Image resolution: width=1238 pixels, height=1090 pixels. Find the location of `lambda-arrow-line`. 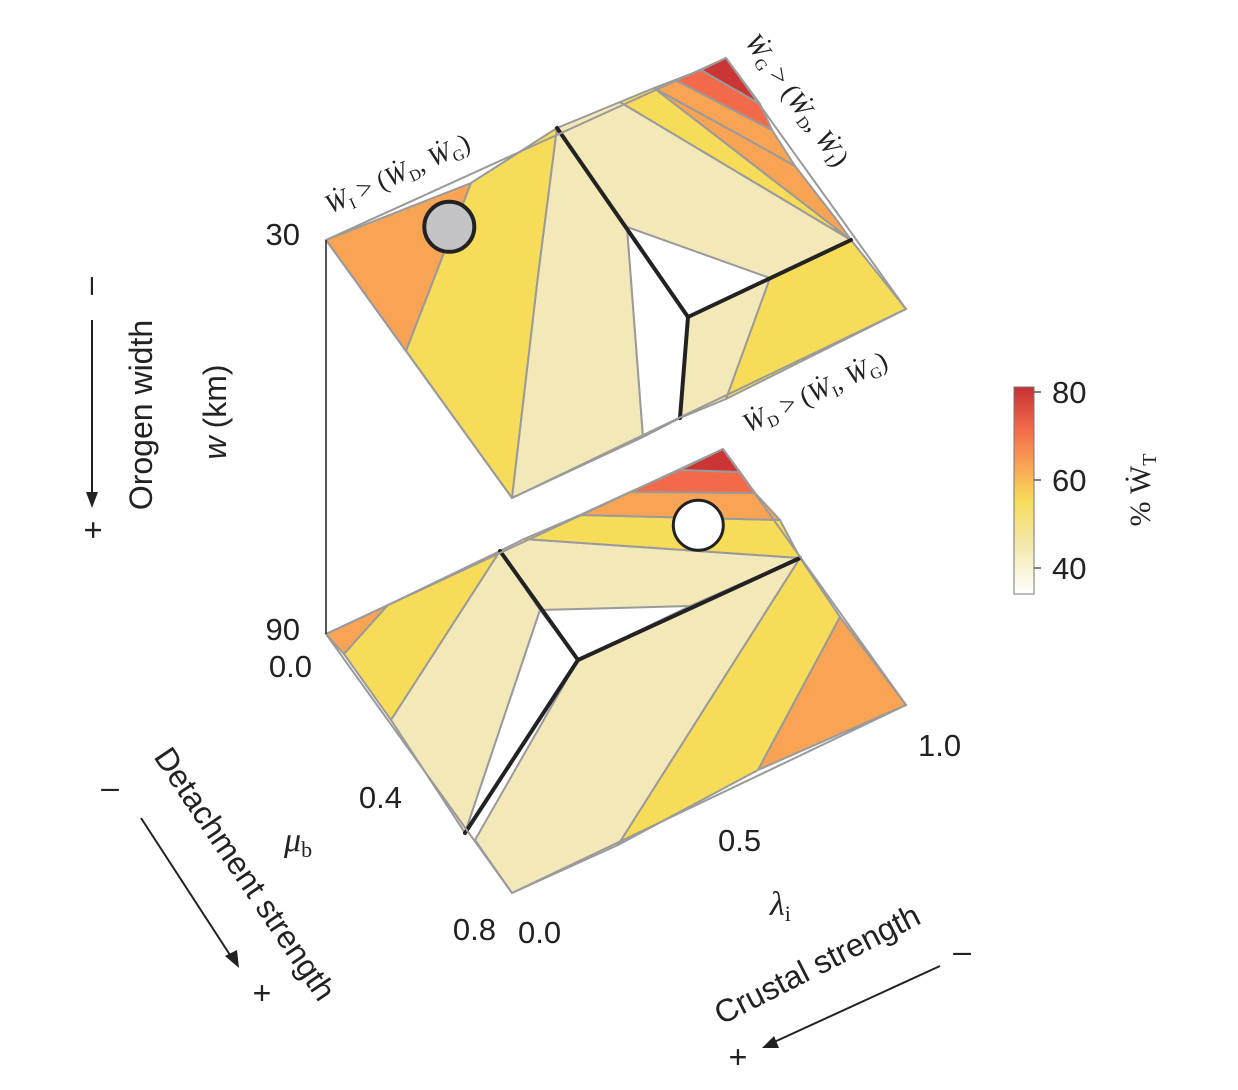

lambda-arrow-line is located at coordinates (856, 1004).